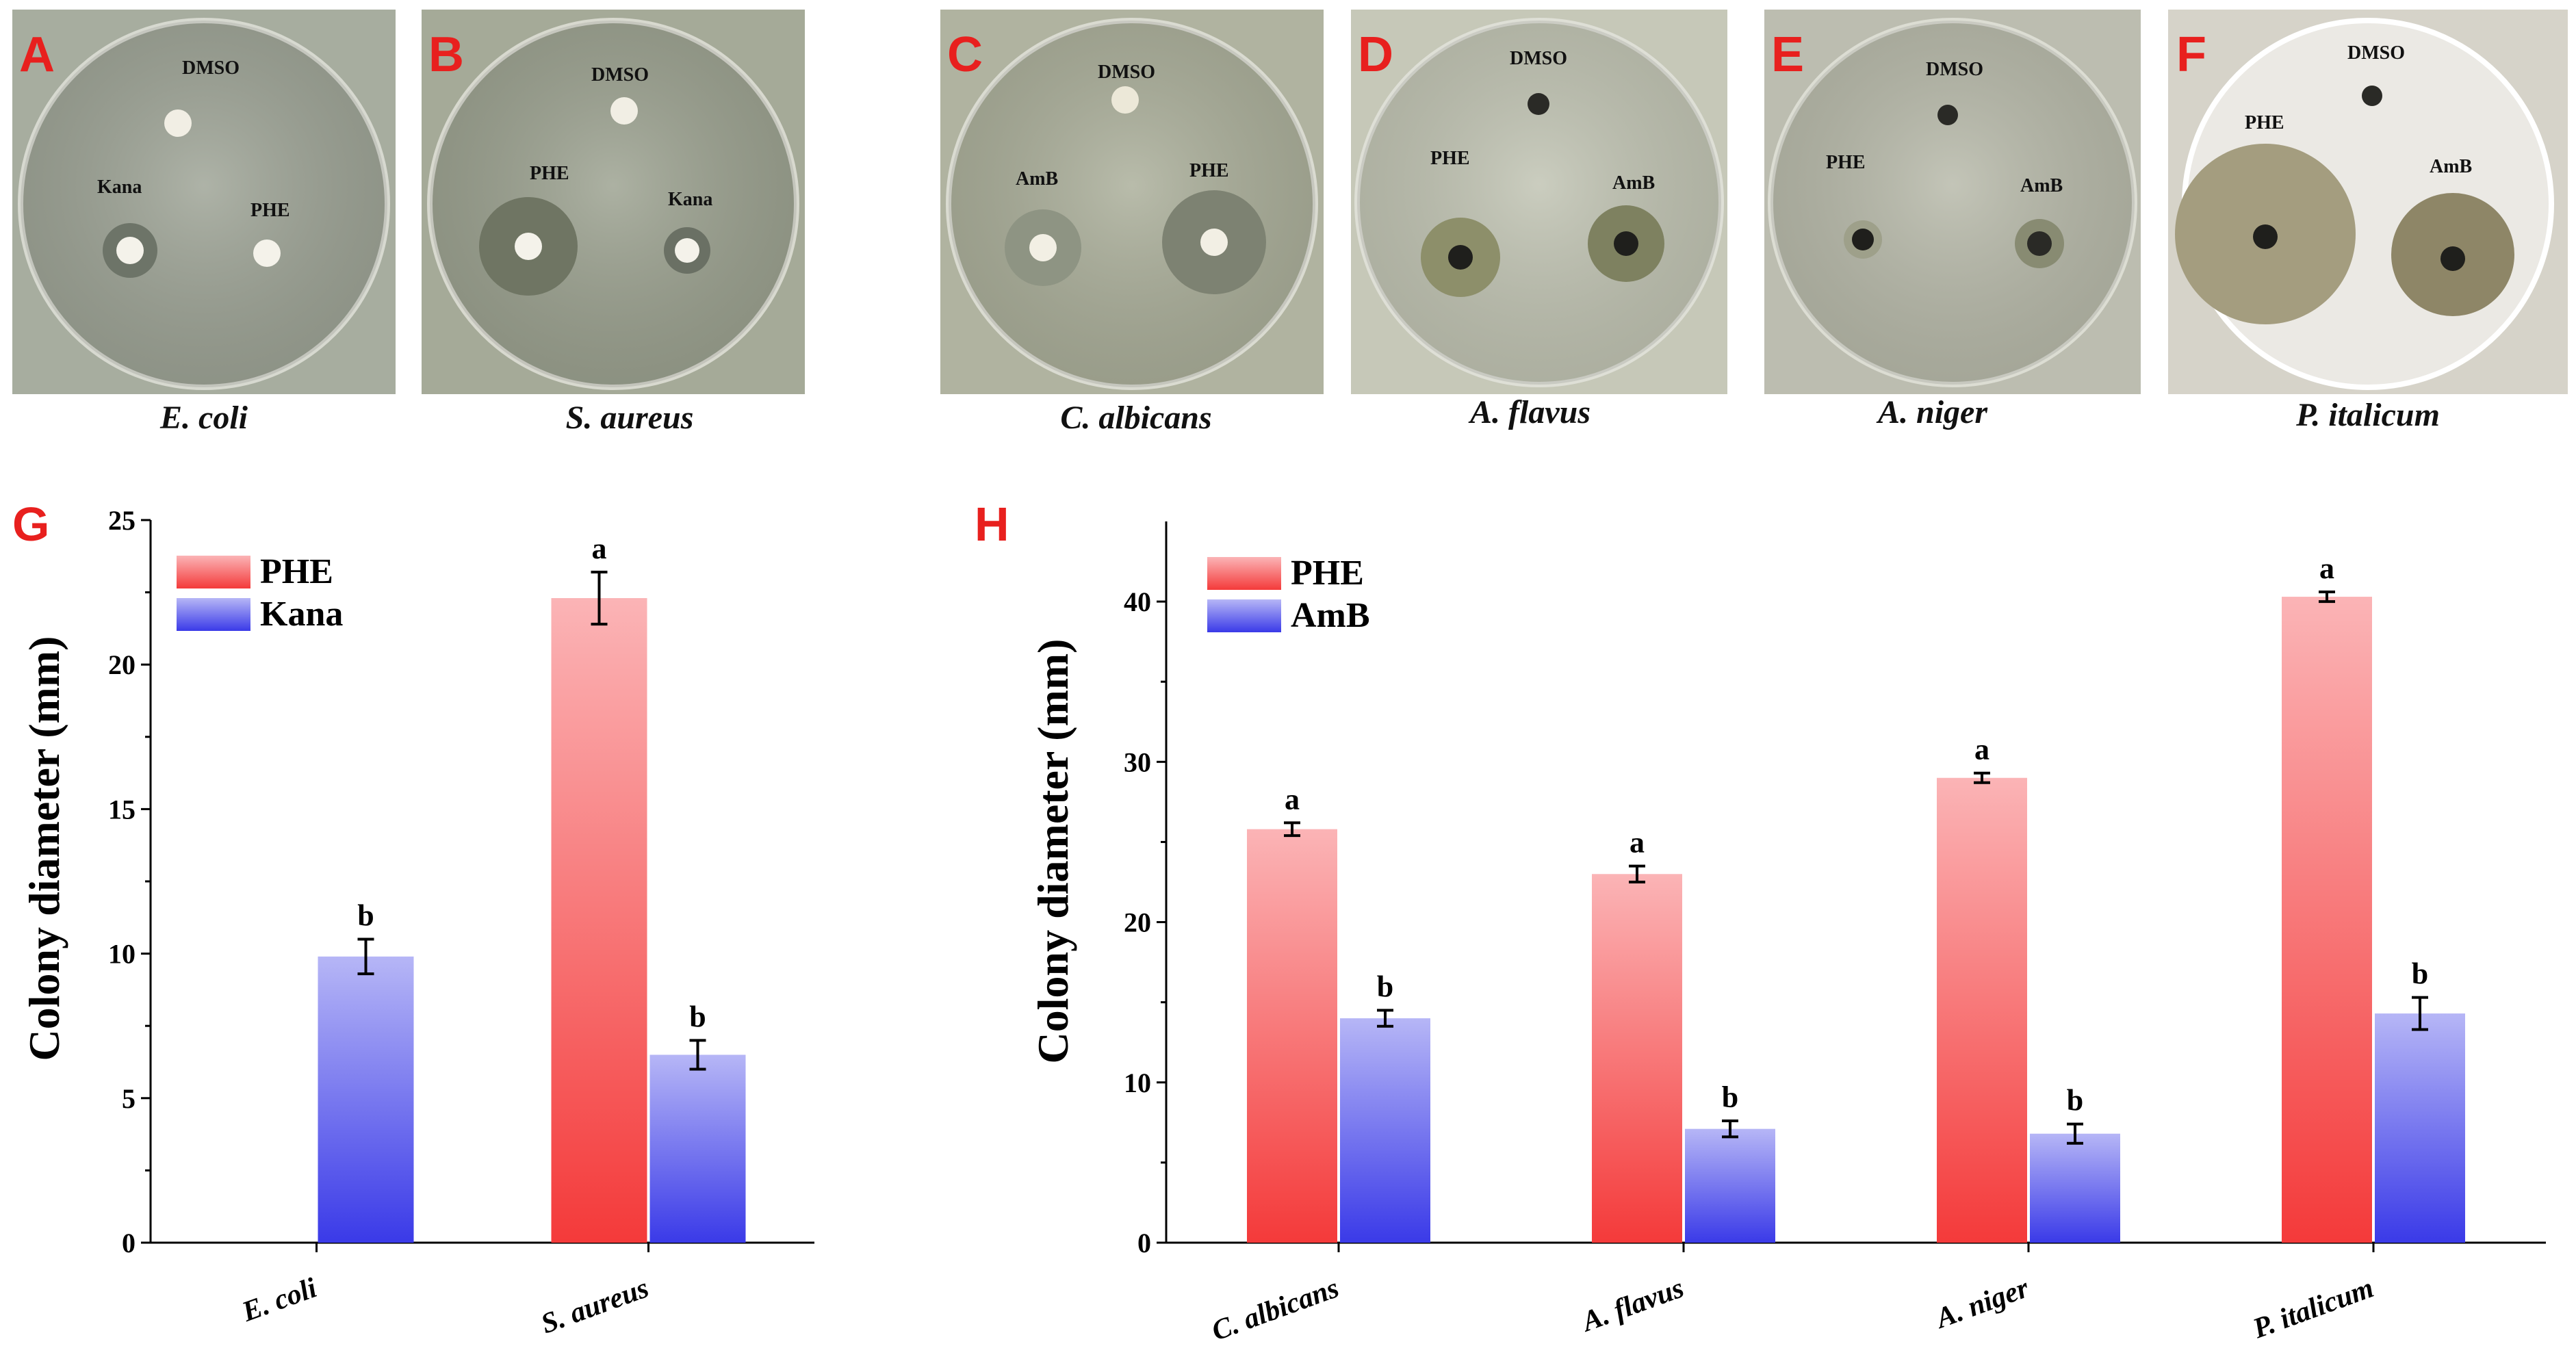 This screenshot has width=2576, height=1359. I want to click on x-tick-label: E. coli, so click(279, 1300).